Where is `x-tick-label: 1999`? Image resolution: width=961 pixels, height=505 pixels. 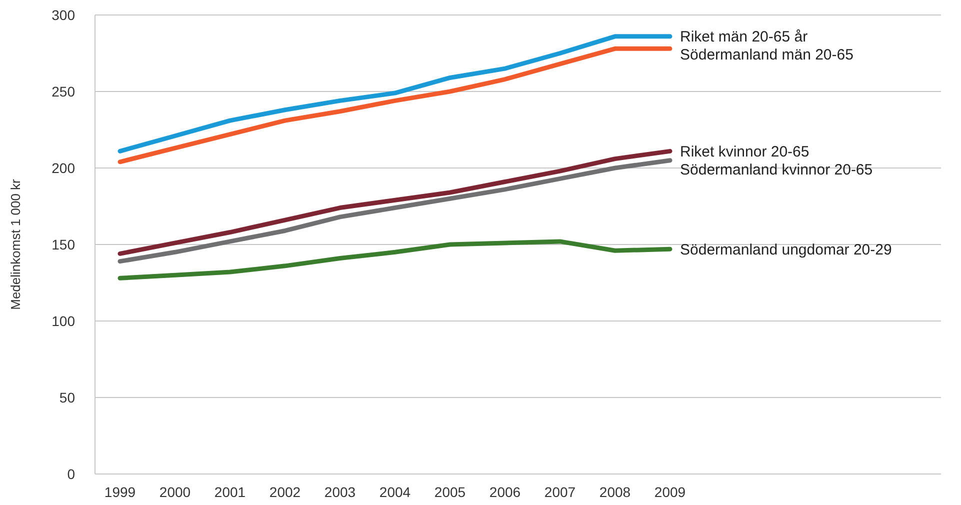 x-tick-label: 1999 is located at coordinates (120, 492).